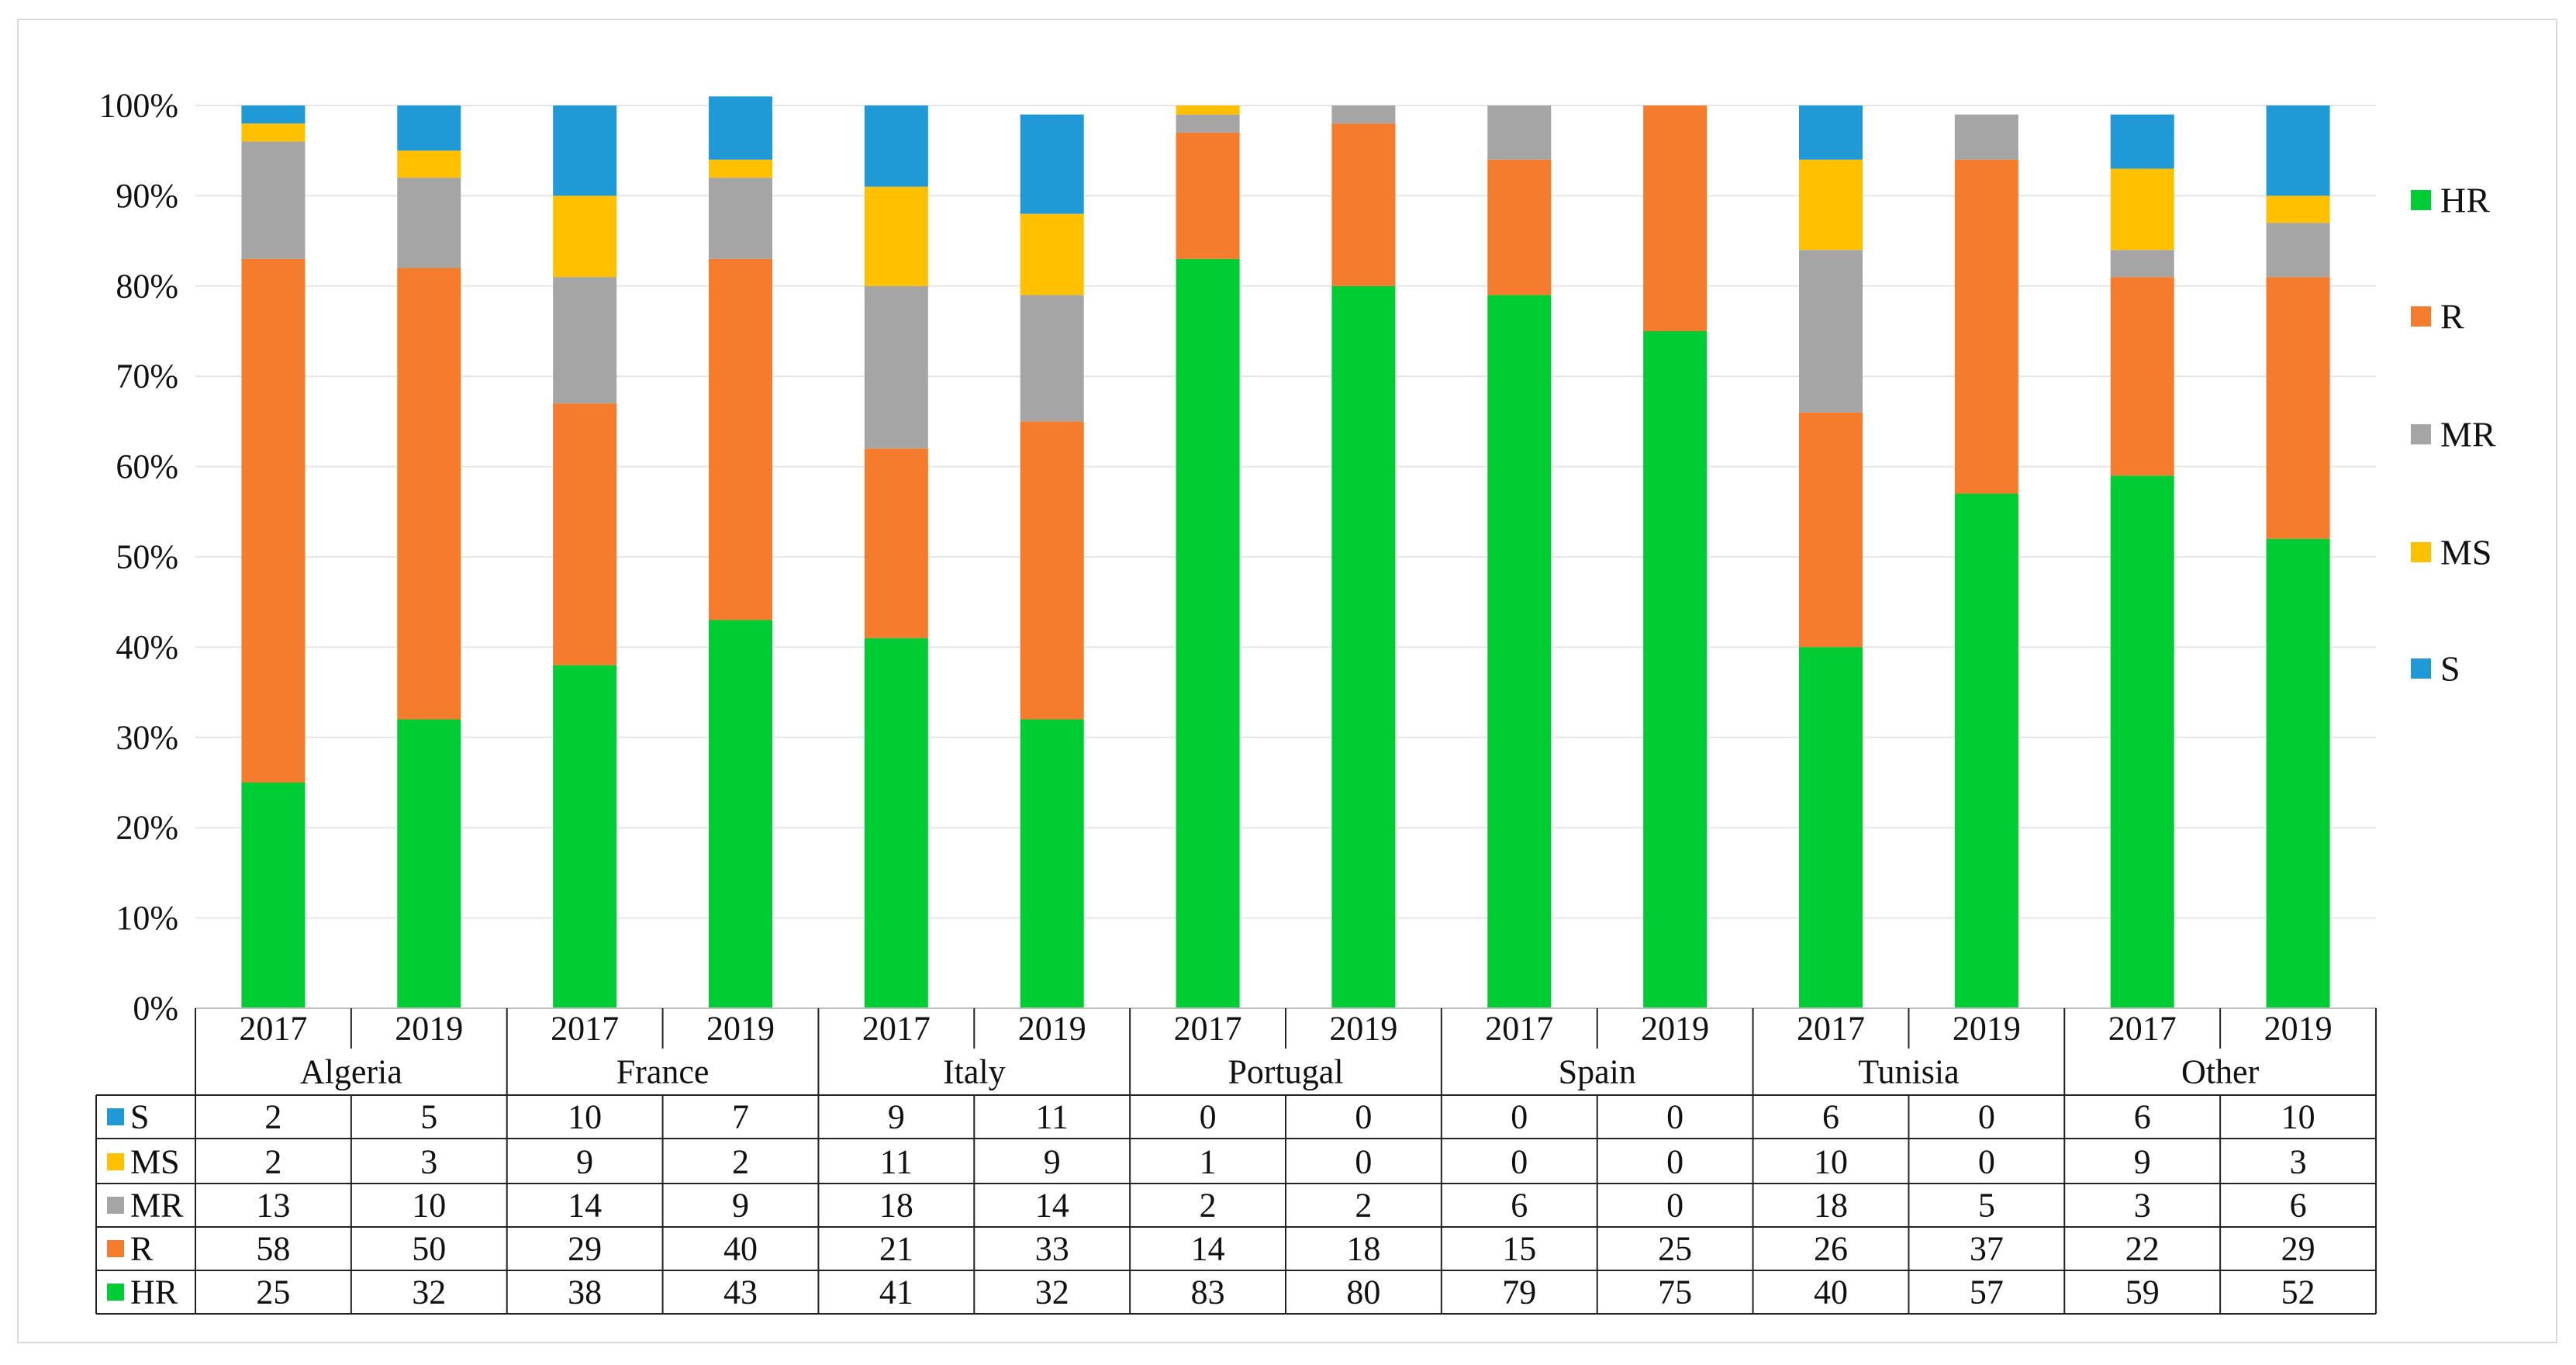  Describe the element at coordinates (147, 918) in the screenshot. I see `y-tick-label: 10%` at that location.